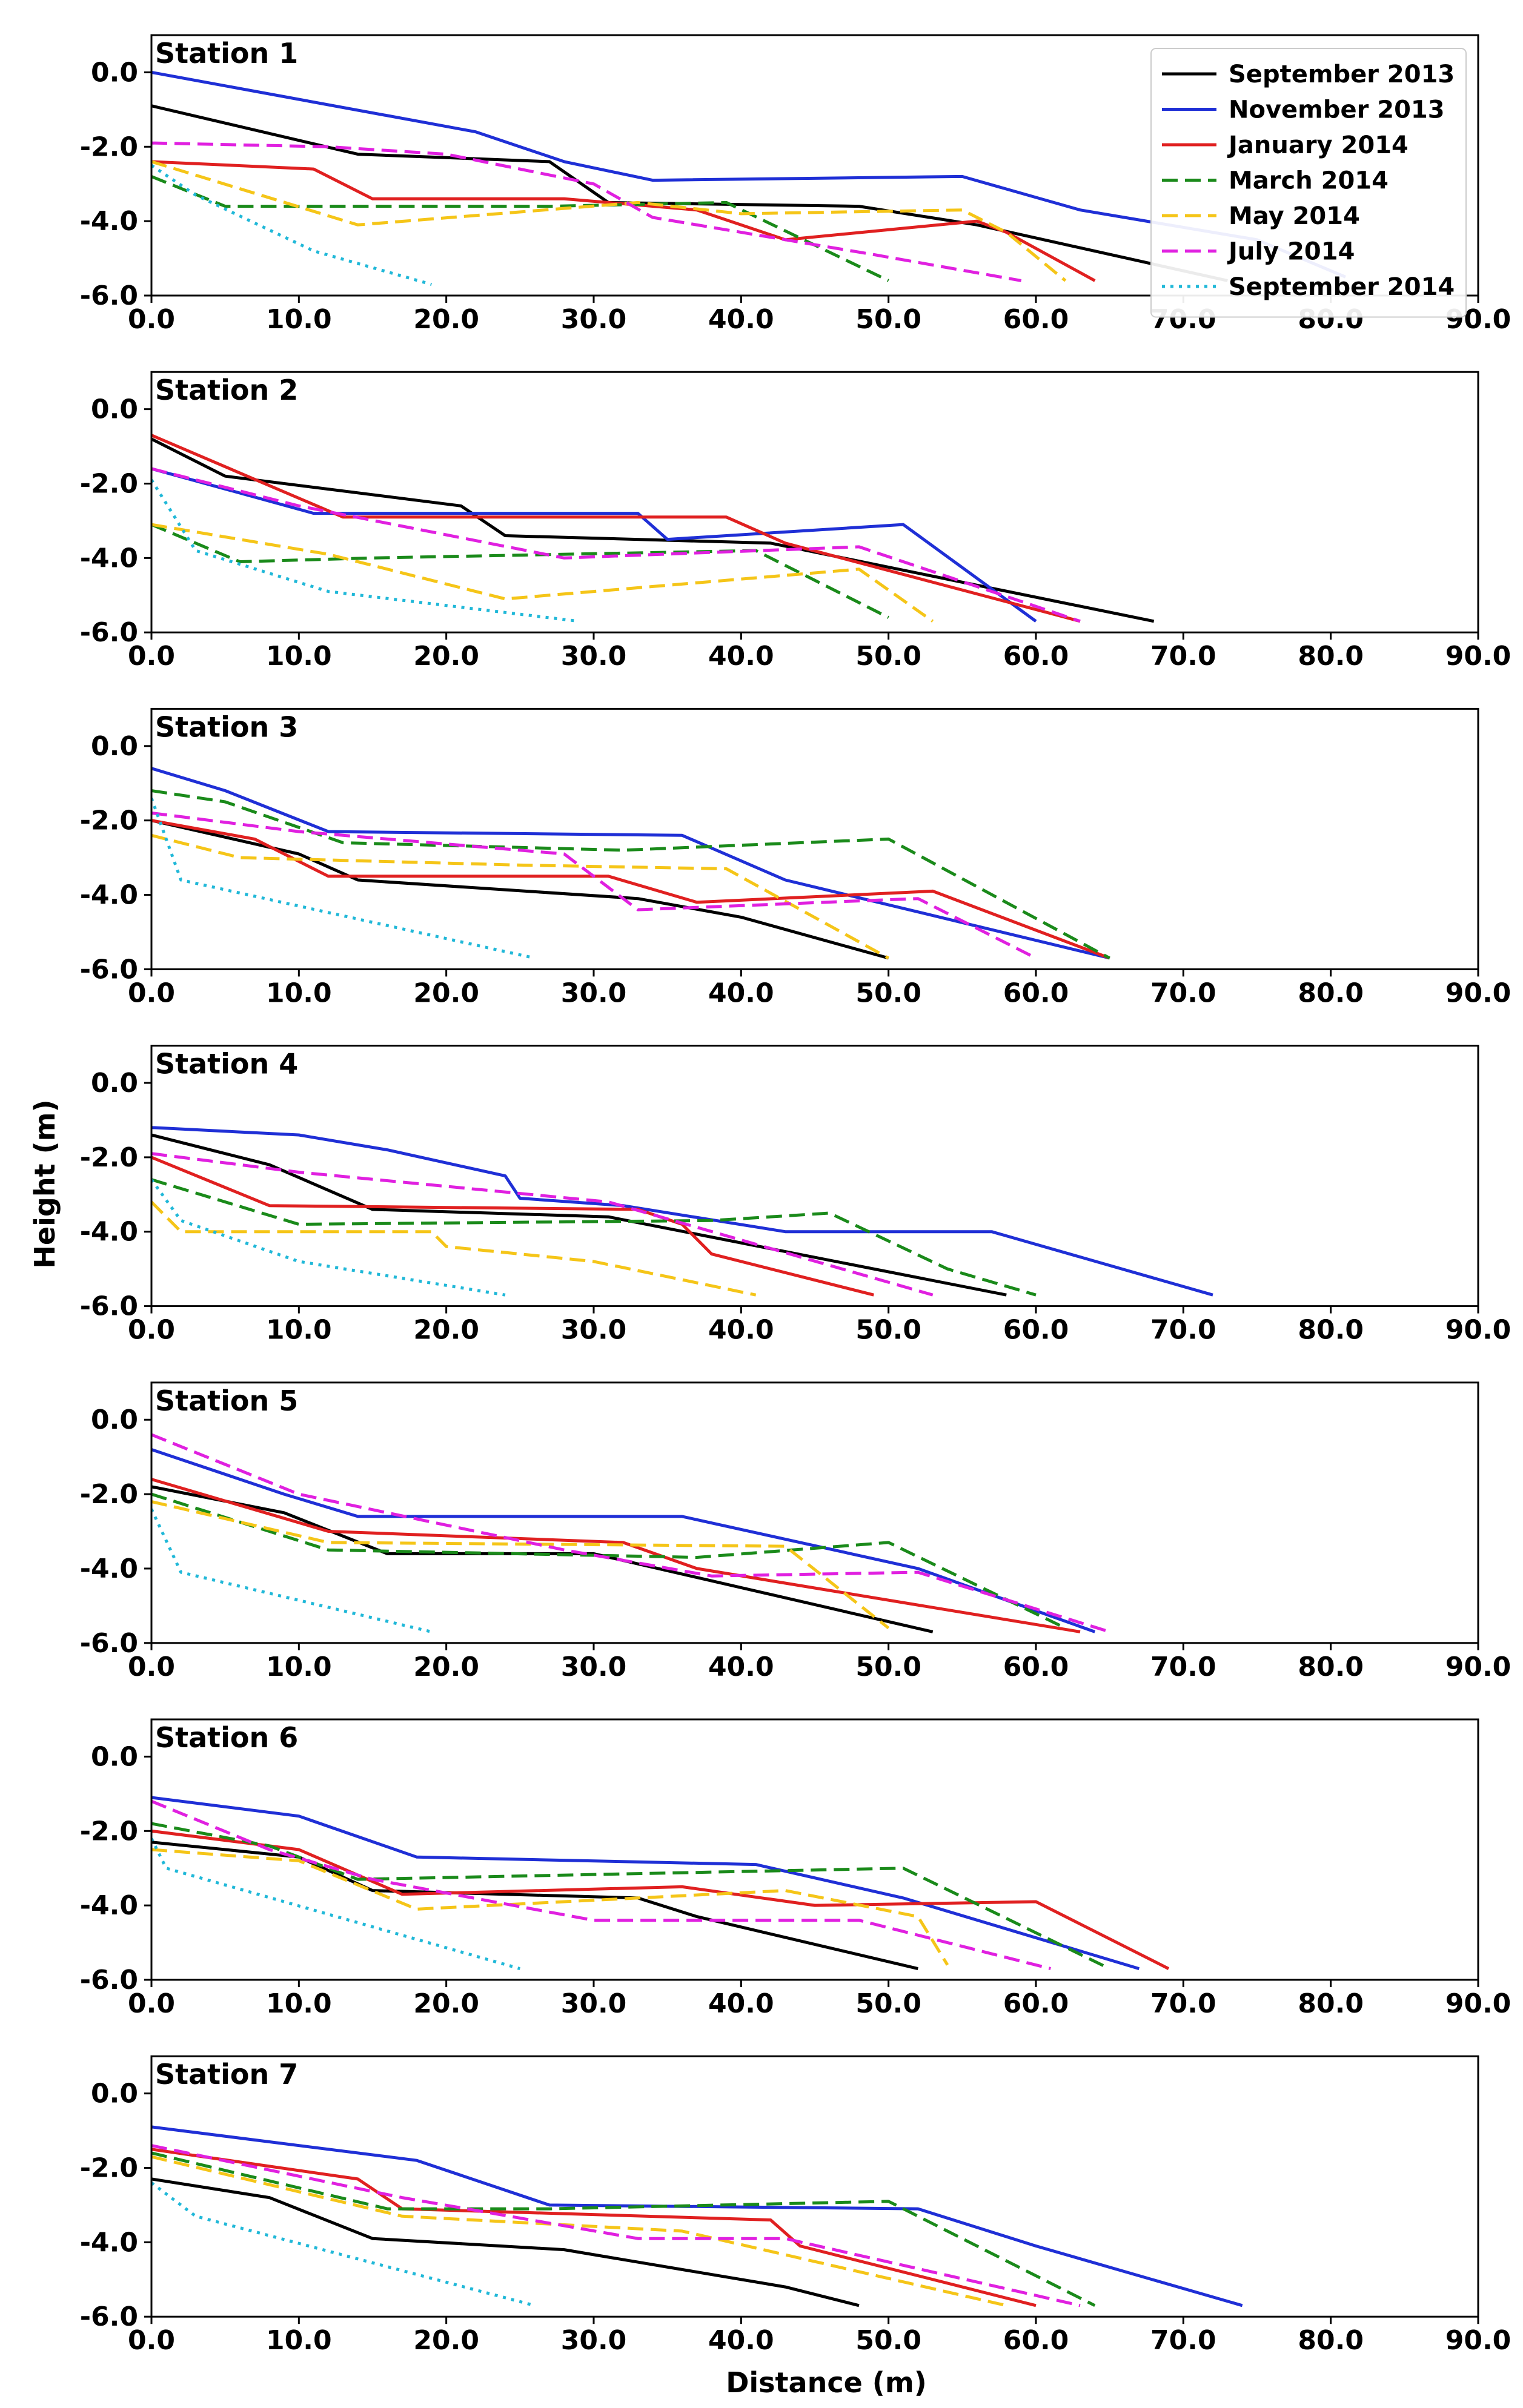 The height and width of the screenshot is (2408, 1523). Describe the element at coordinates (512, 1226) in the screenshot. I see `station-4-series-january-2014` at that location.